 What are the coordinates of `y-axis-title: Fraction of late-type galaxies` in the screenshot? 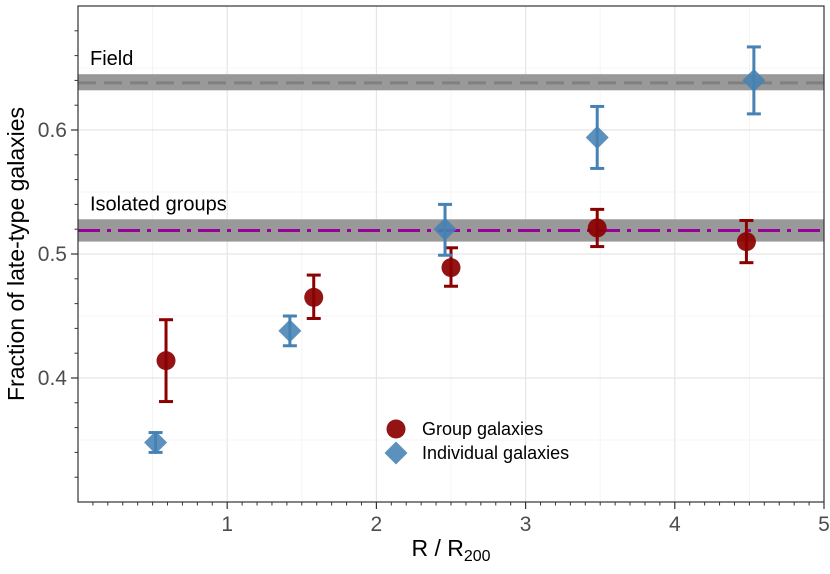 It's located at (16, 254).